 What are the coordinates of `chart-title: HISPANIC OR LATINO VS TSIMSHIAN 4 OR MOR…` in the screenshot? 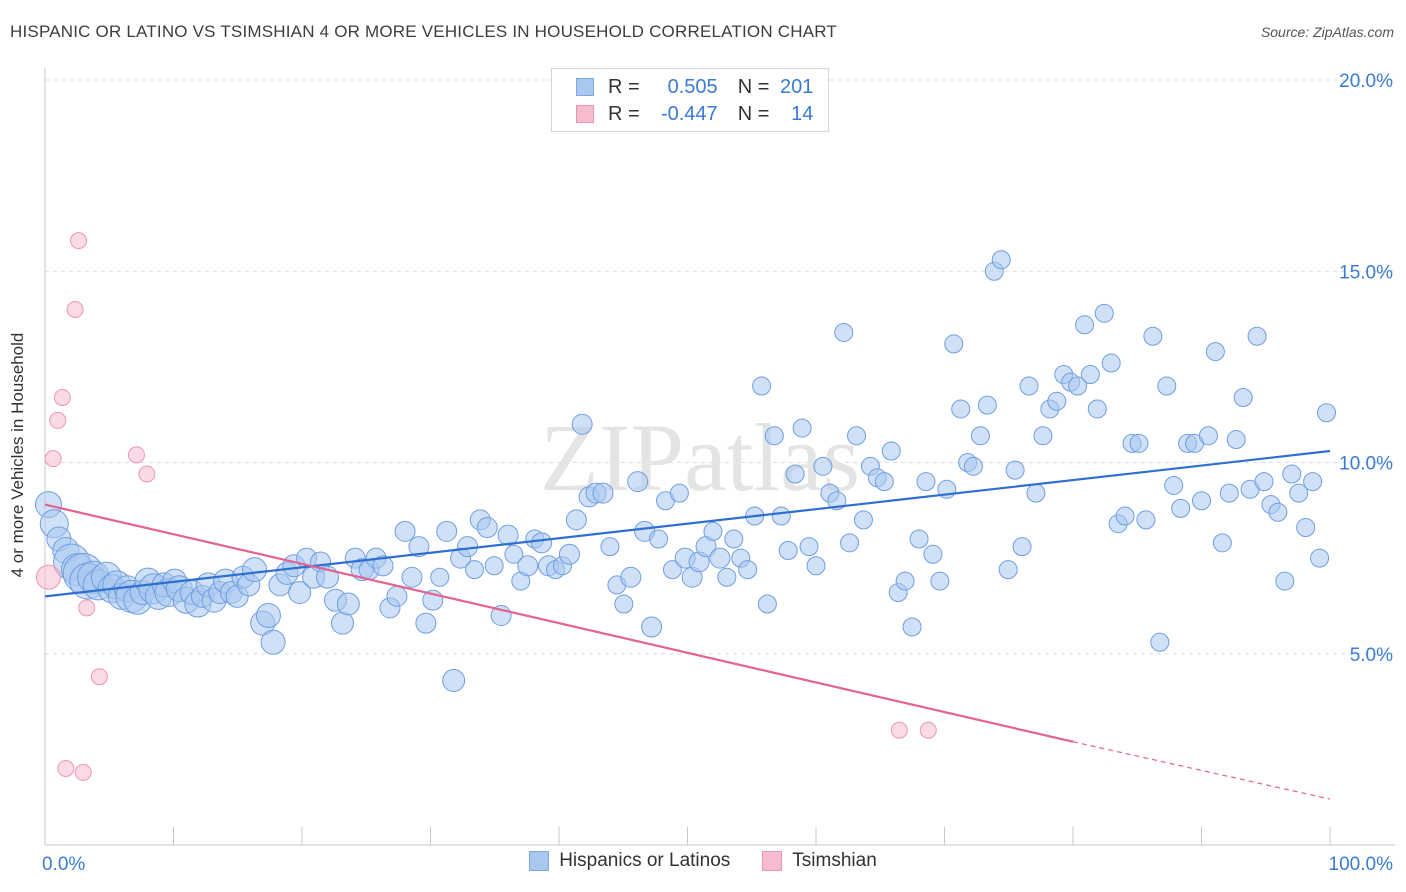 It's located at (423, 31).